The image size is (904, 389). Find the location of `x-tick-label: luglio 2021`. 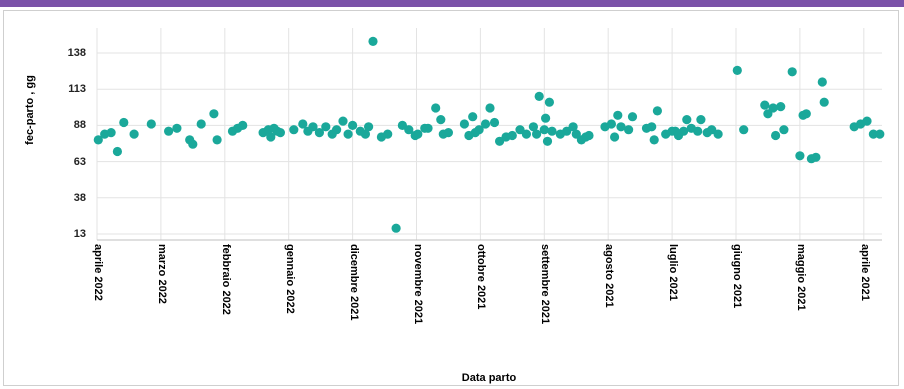

x-tick-label: luglio 2021 is located at coordinates (673, 272).